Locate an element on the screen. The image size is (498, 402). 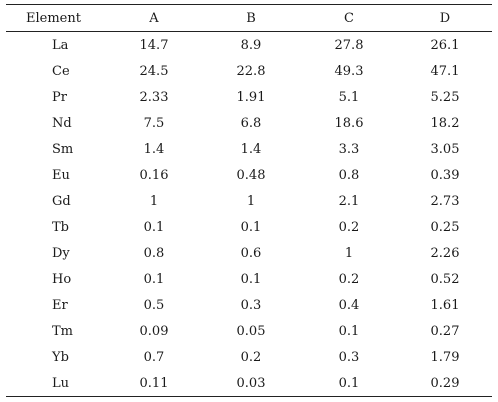
column-header-a: A is located at coordinates (154, 18).